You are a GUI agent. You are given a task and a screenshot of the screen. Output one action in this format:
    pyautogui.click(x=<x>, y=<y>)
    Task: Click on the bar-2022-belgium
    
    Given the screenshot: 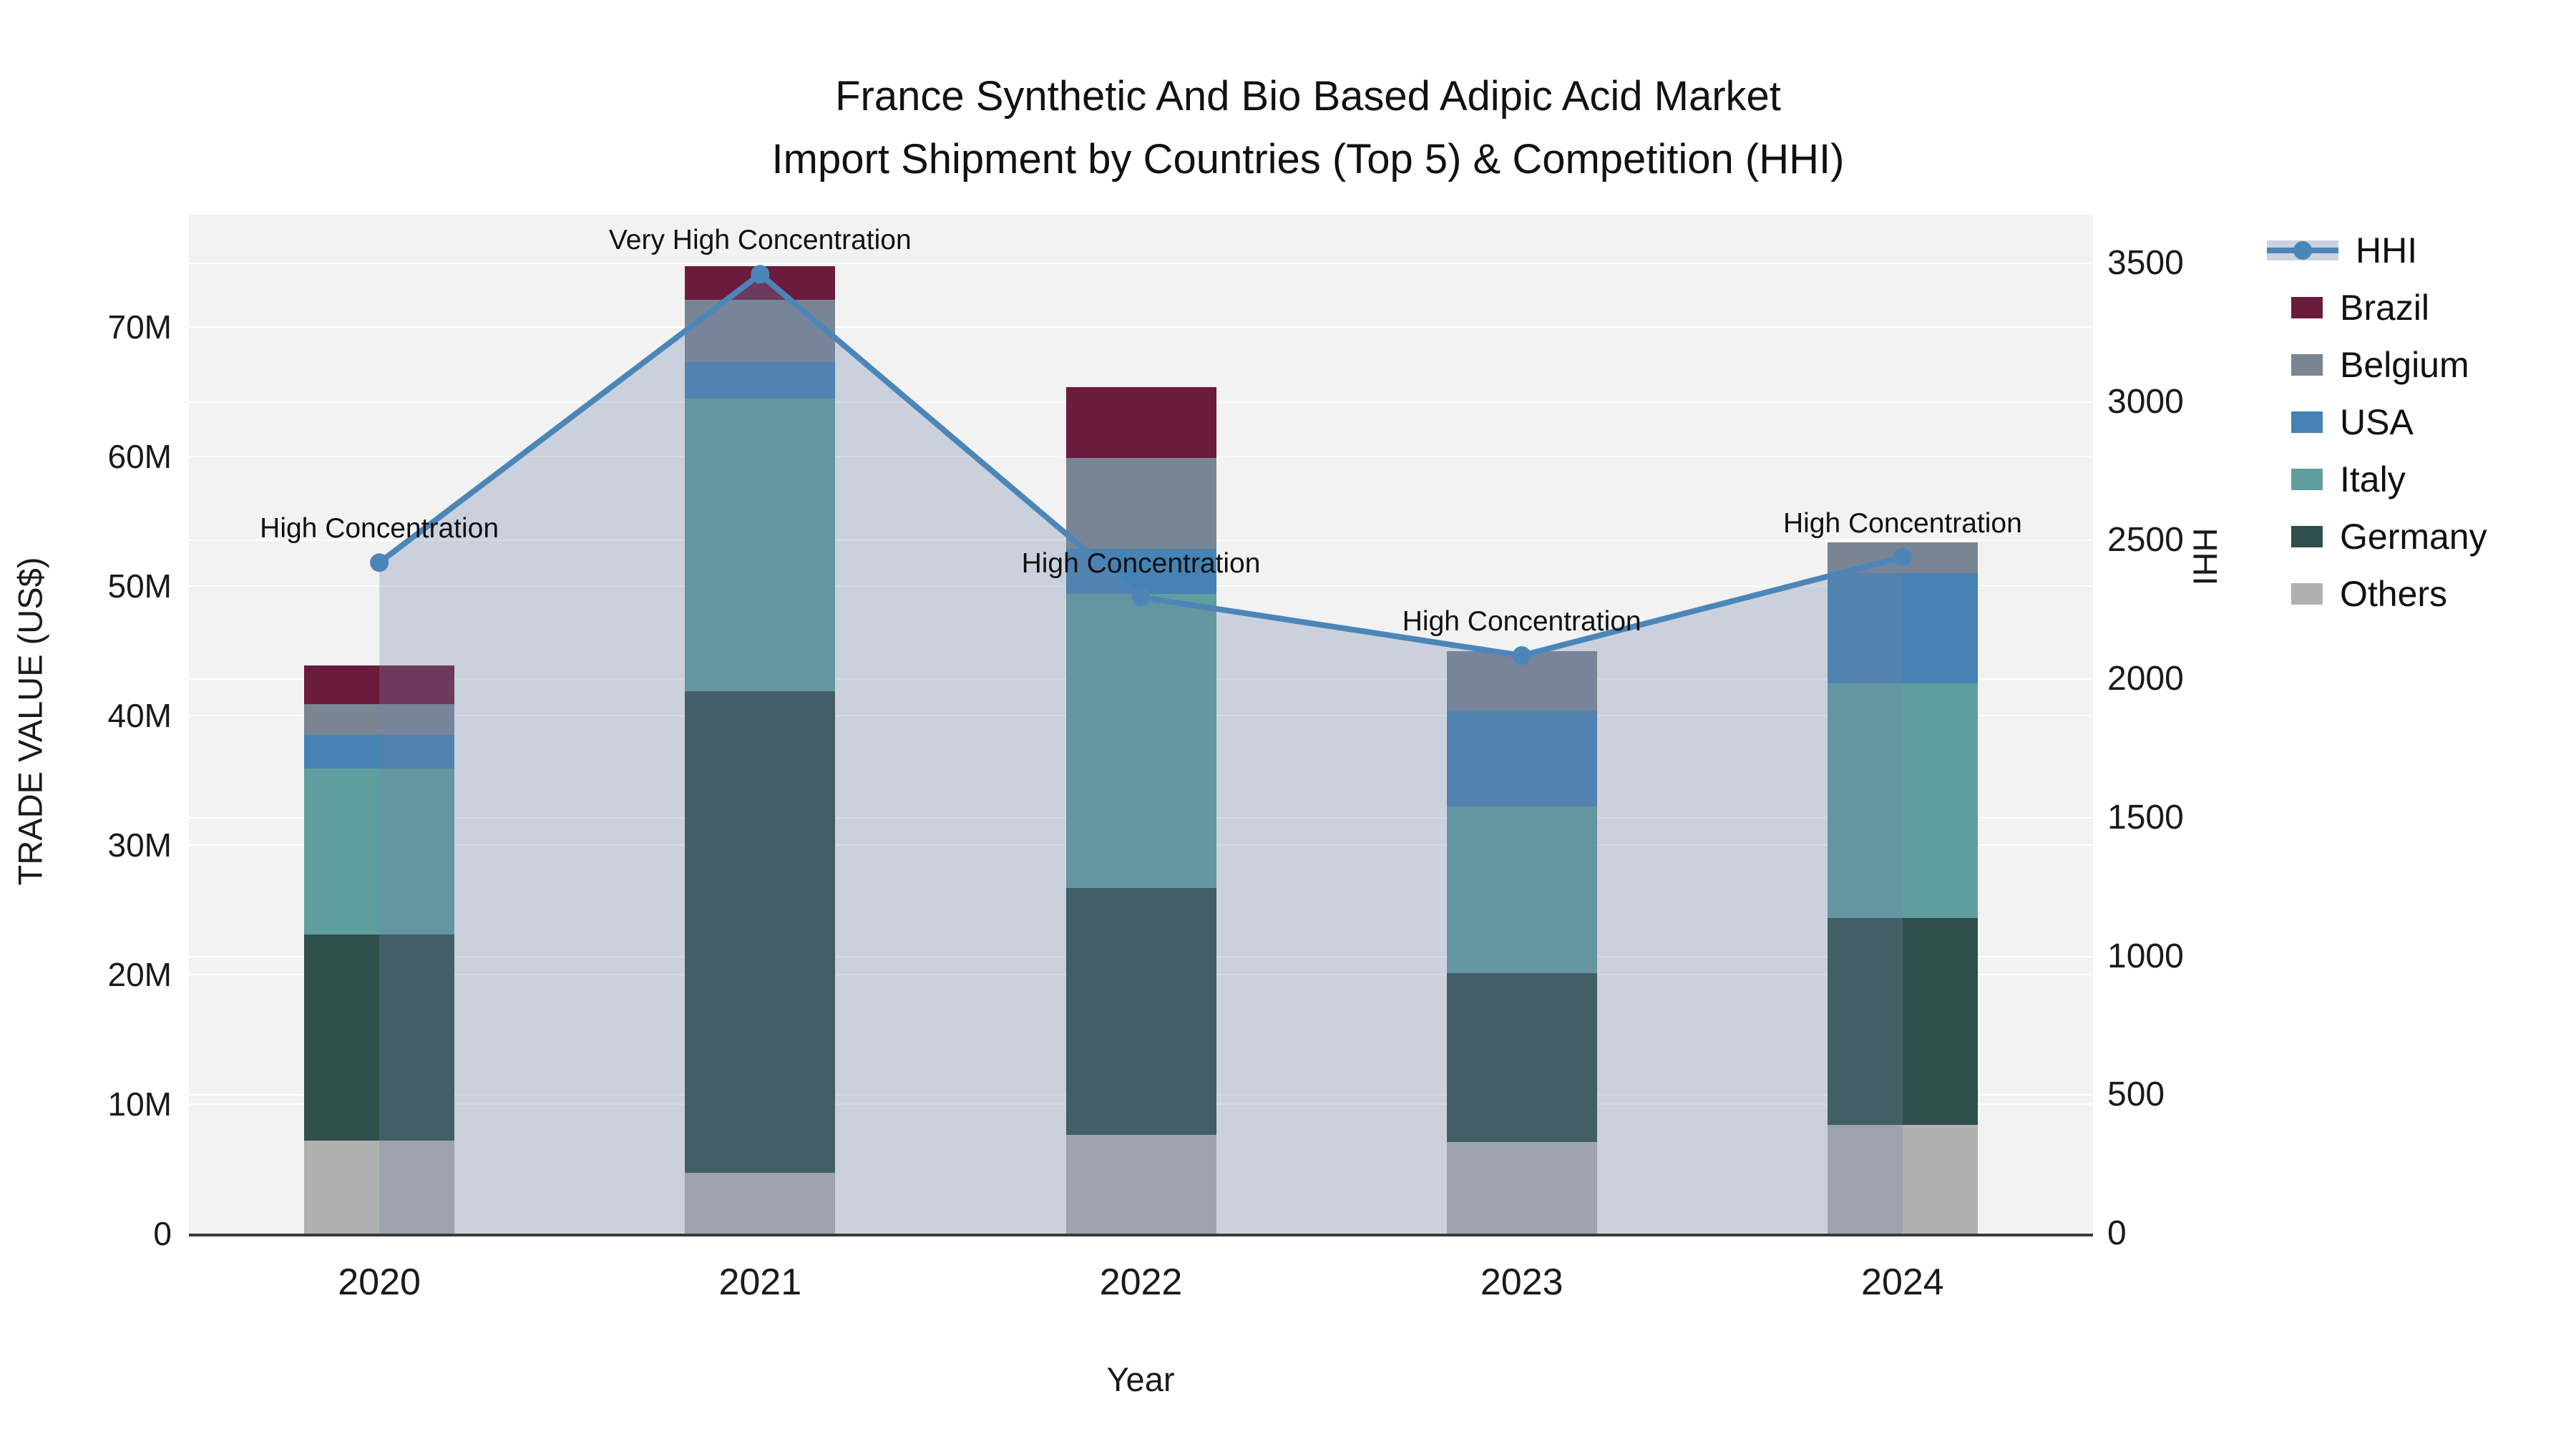 What is the action you would take?
    pyautogui.click(x=1140, y=503)
    